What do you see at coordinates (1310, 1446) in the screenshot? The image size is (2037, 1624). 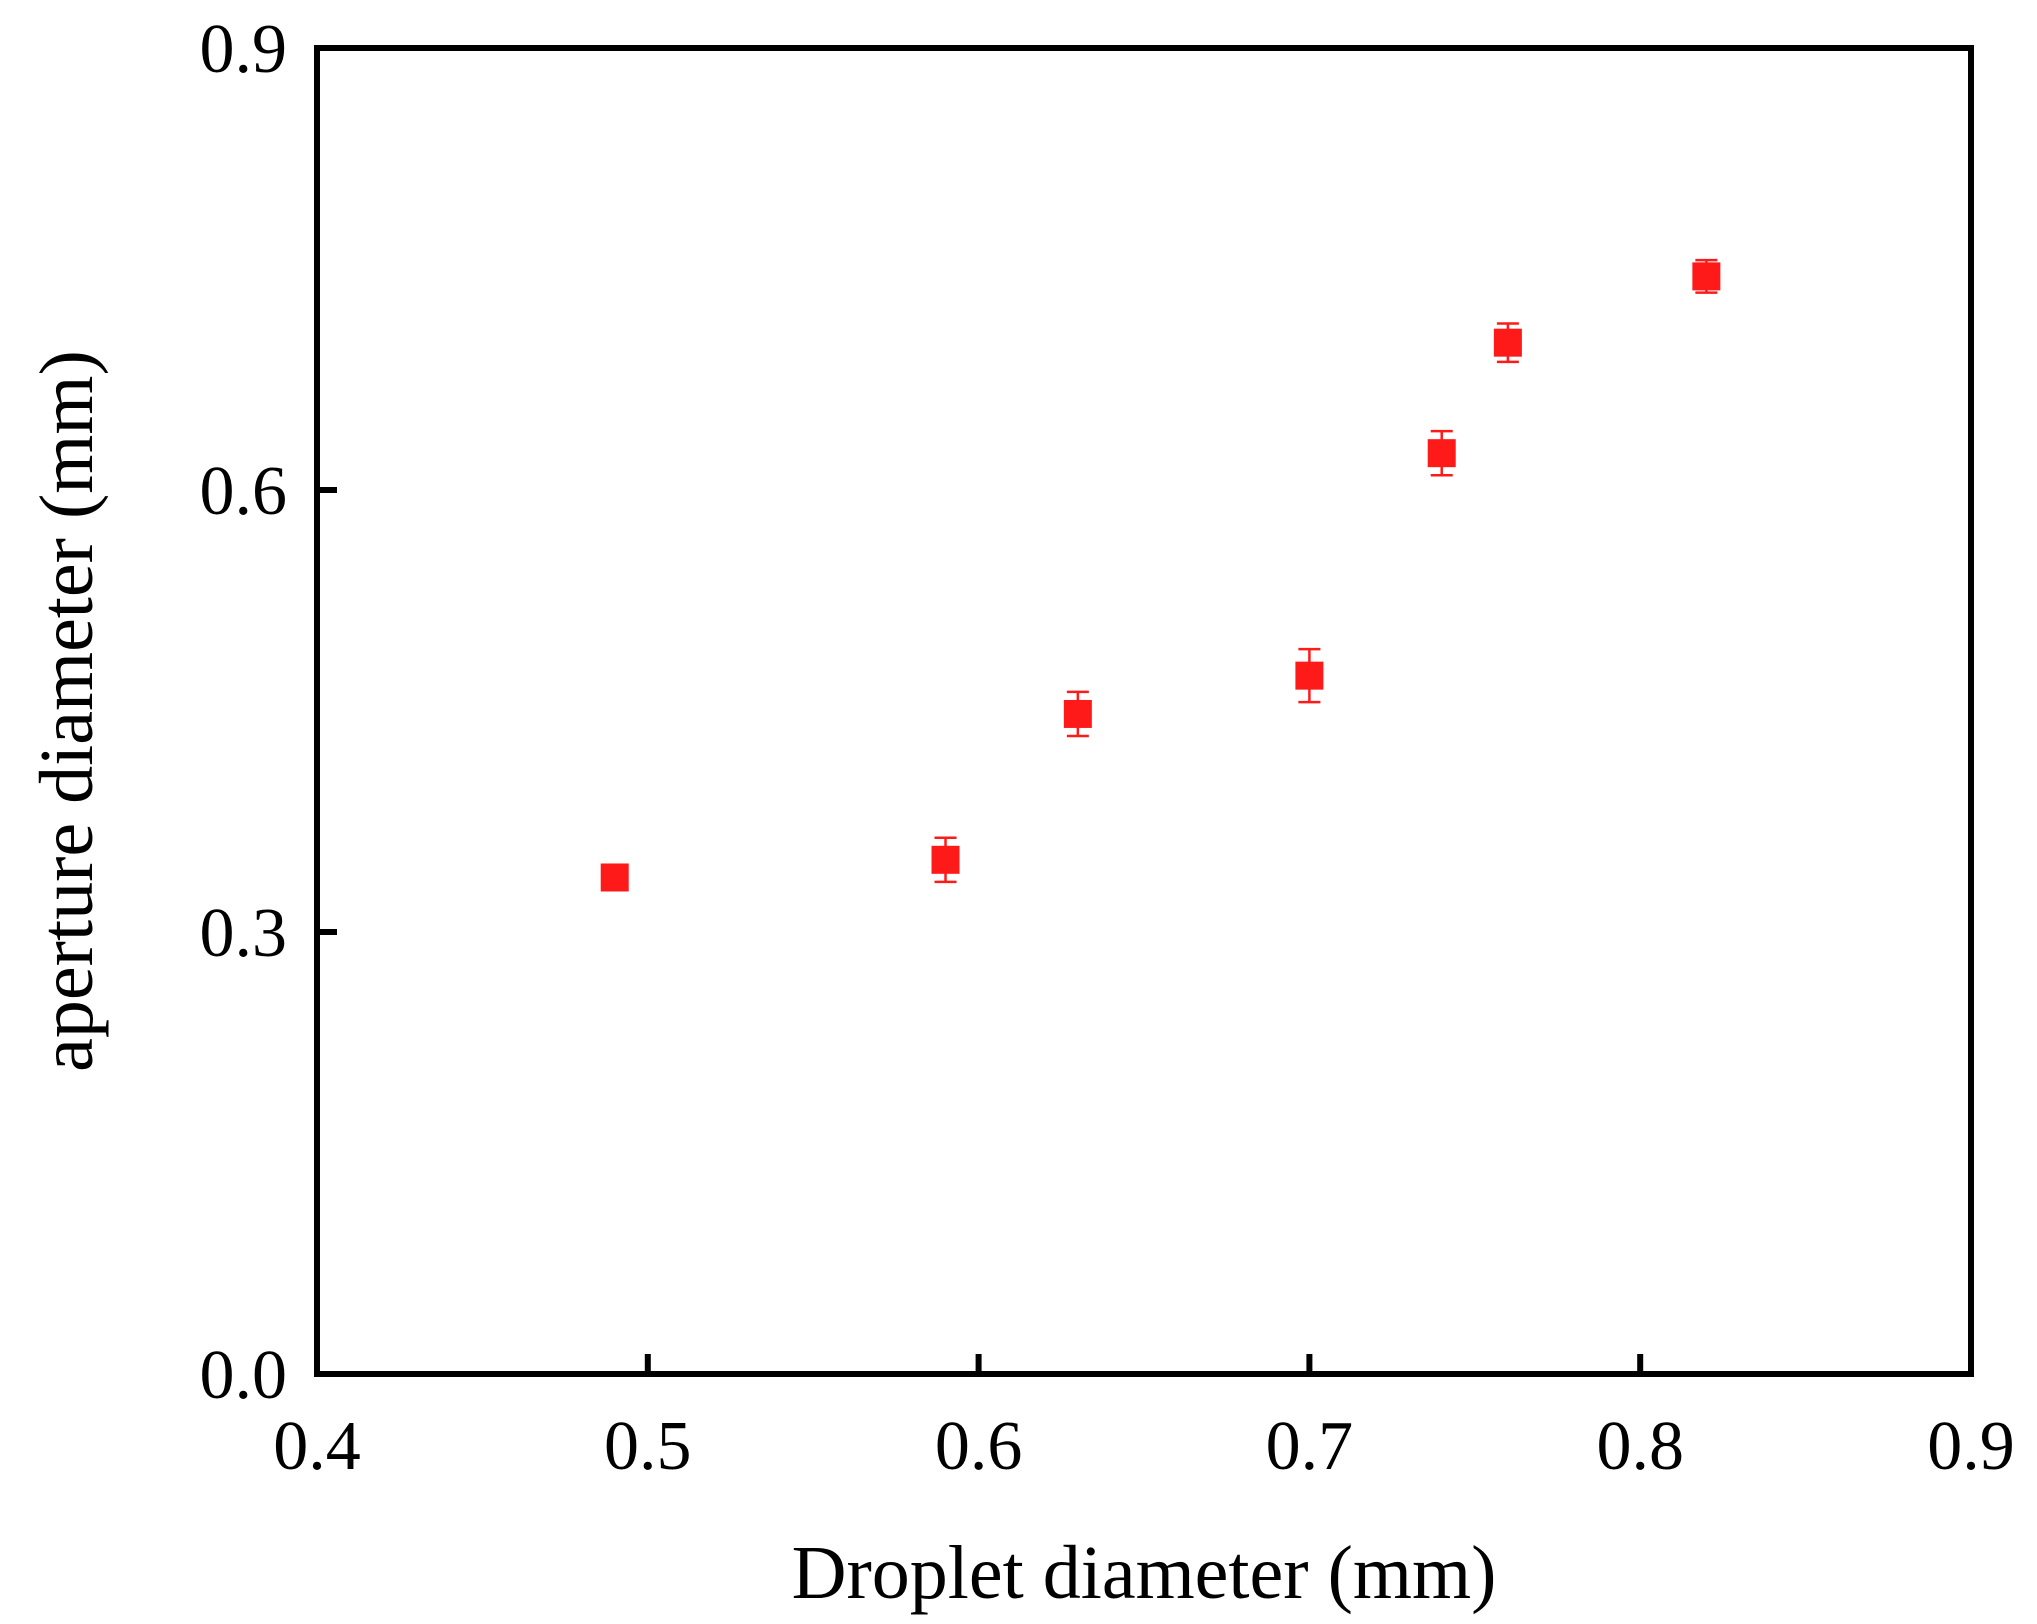 I see `x-tick-label: 0.7` at bounding box center [1310, 1446].